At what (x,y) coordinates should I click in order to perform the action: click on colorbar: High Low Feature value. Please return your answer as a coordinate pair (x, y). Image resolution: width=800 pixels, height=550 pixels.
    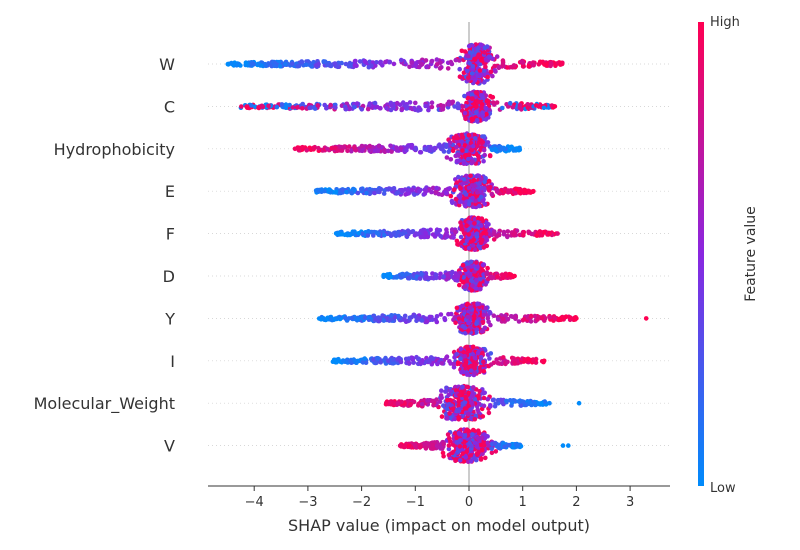
    Looking at the image, I should click on (728, 255).